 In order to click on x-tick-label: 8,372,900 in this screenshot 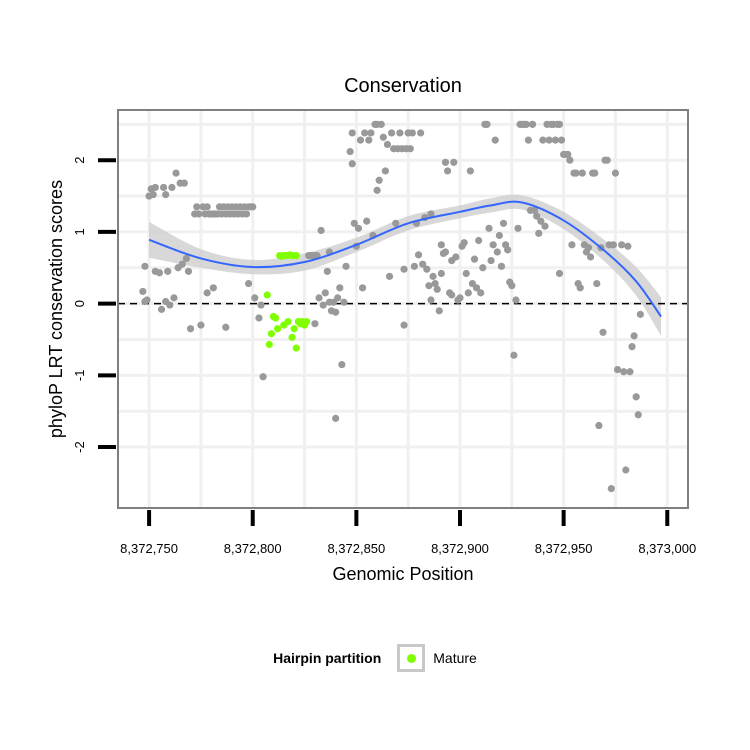, I will do `click(460, 548)`.